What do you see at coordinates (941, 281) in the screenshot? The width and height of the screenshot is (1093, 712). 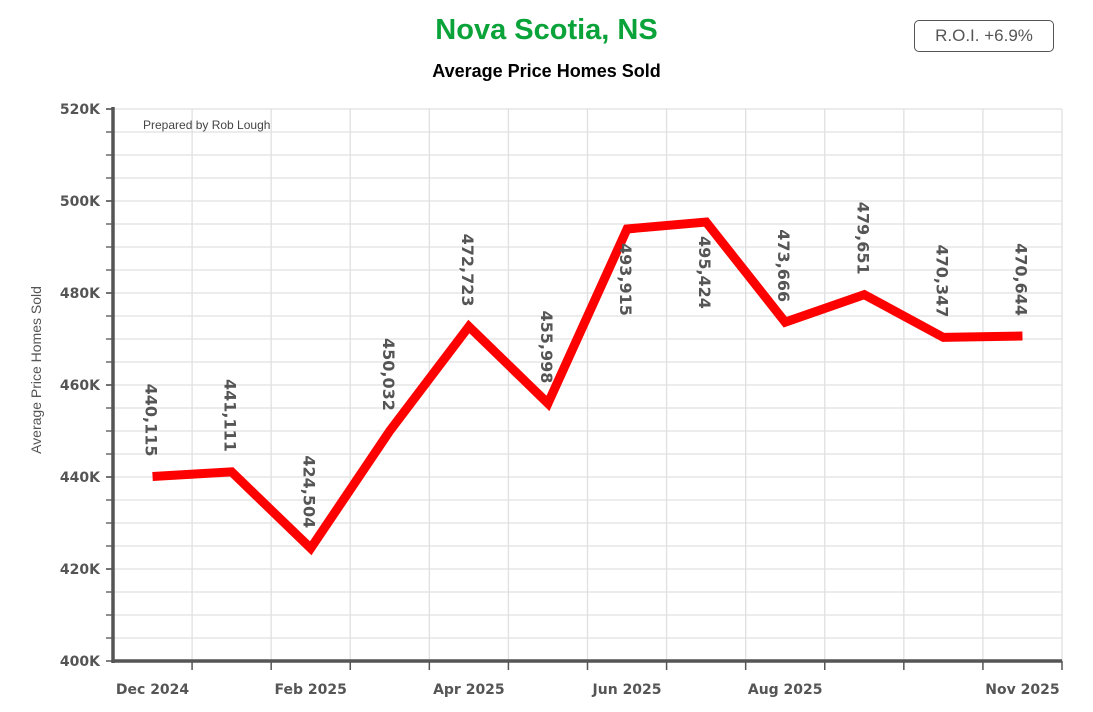 I see `data-label: 470,347` at bounding box center [941, 281].